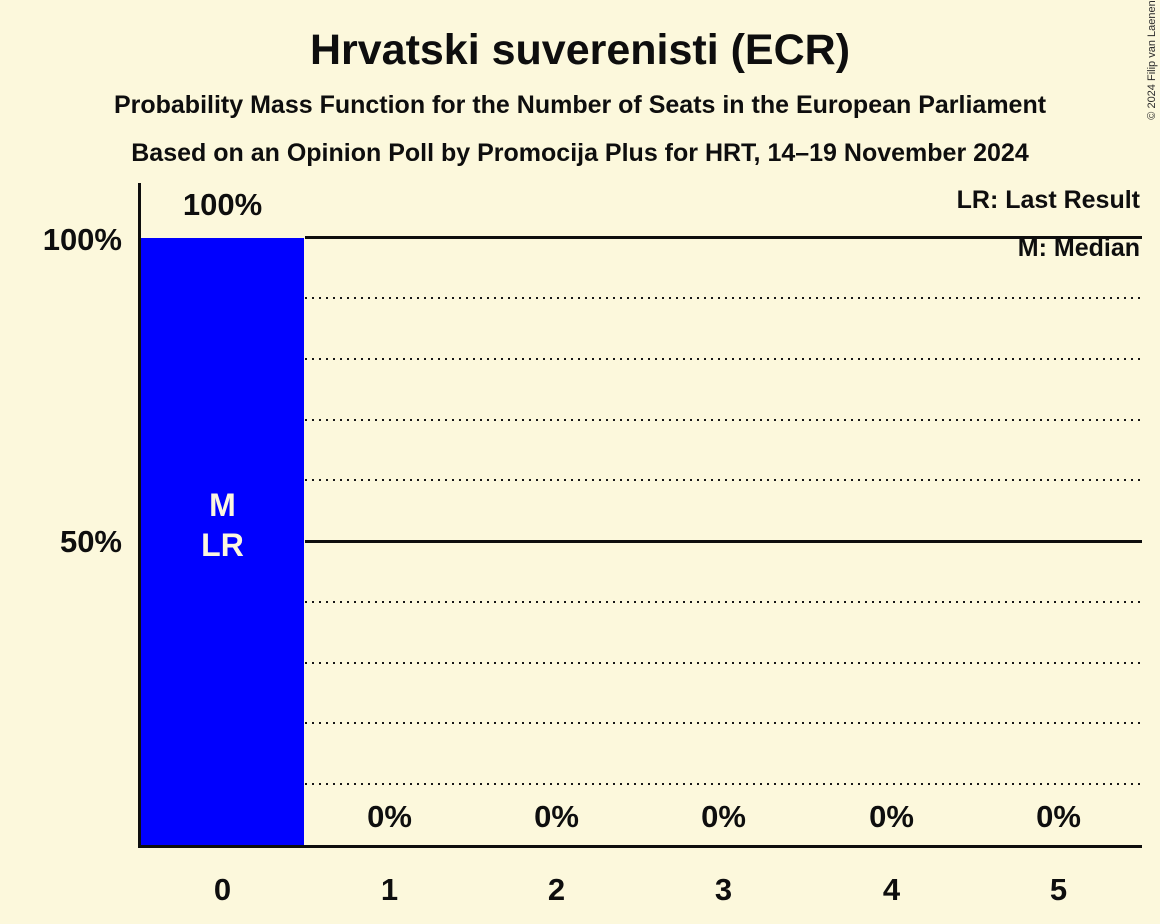  What do you see at coordinates (723, 541) in the screenshot?
I see `gridline-50pct` at bounding box center [723, 541].